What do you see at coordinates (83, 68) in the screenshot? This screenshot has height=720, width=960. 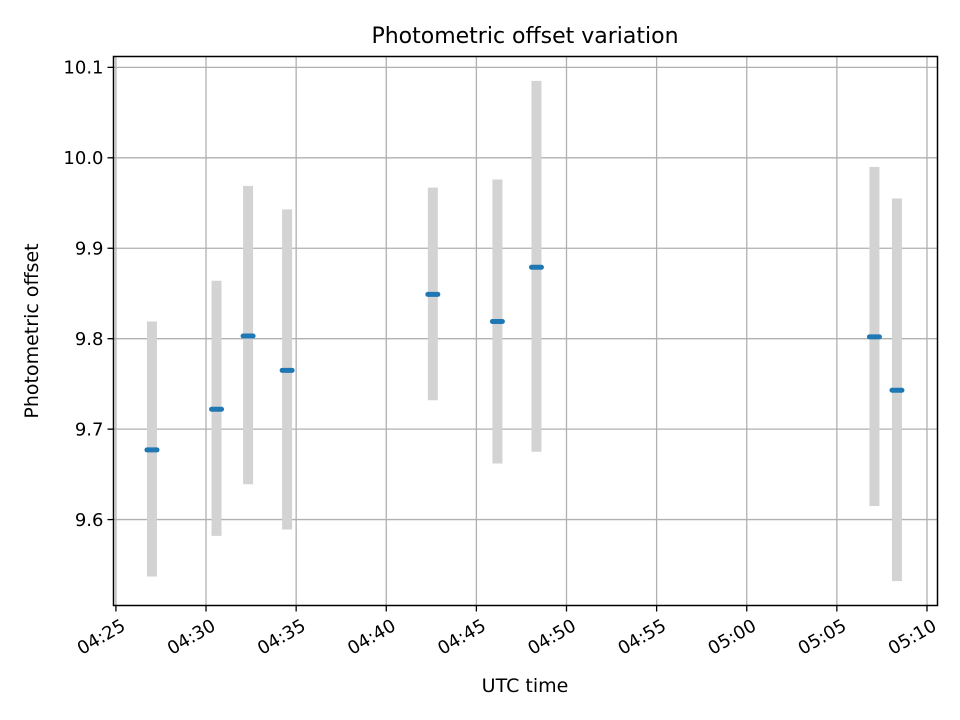 I see `y-tick-label: 10.1` at bounding box center [83, 68].